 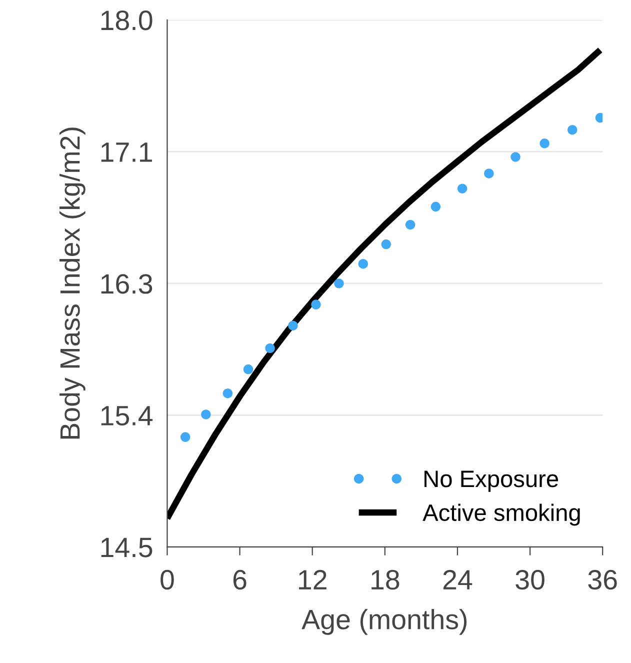 What do you see at coordinates (167, 580) in the screenshot?
I see `x-tick-label: 0` at bounding box center [167, 580].